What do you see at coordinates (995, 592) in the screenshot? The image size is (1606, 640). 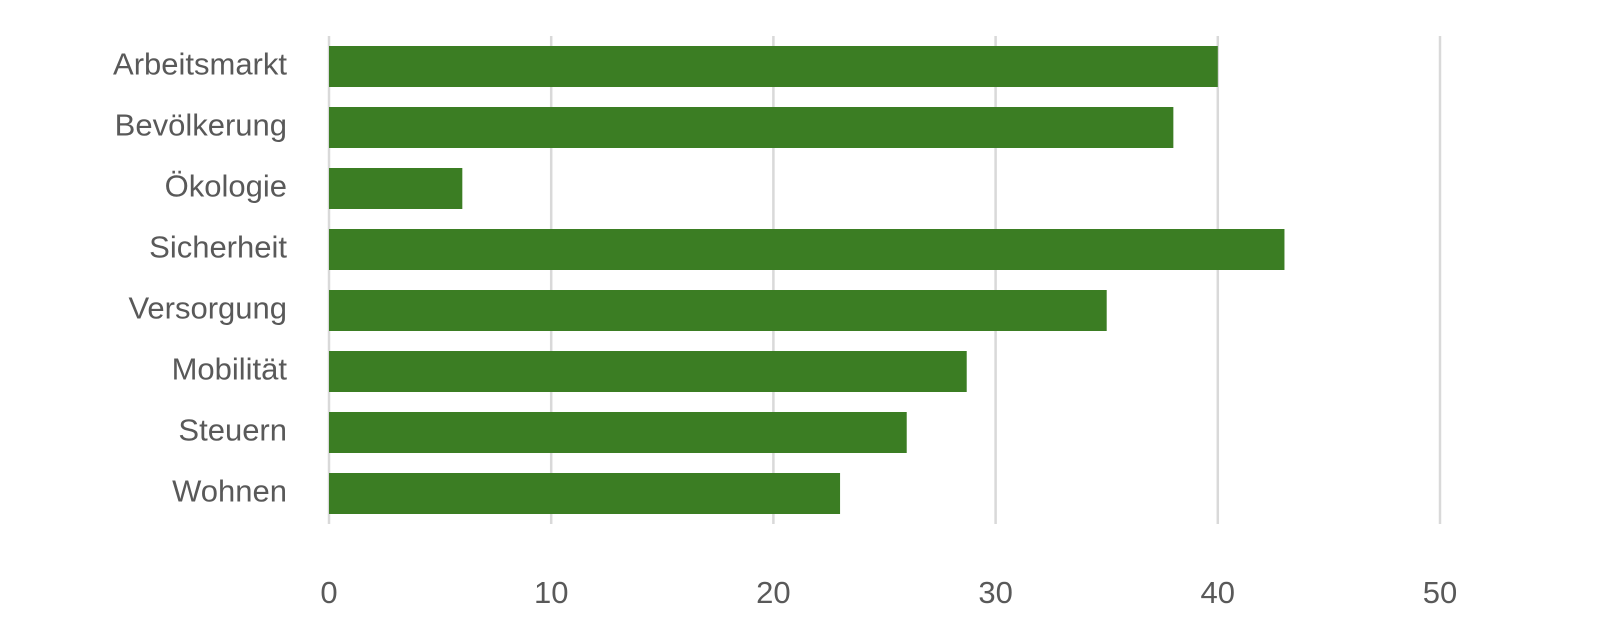 I see `x-tick-label-30: 30` at bounding box center [995, 592].